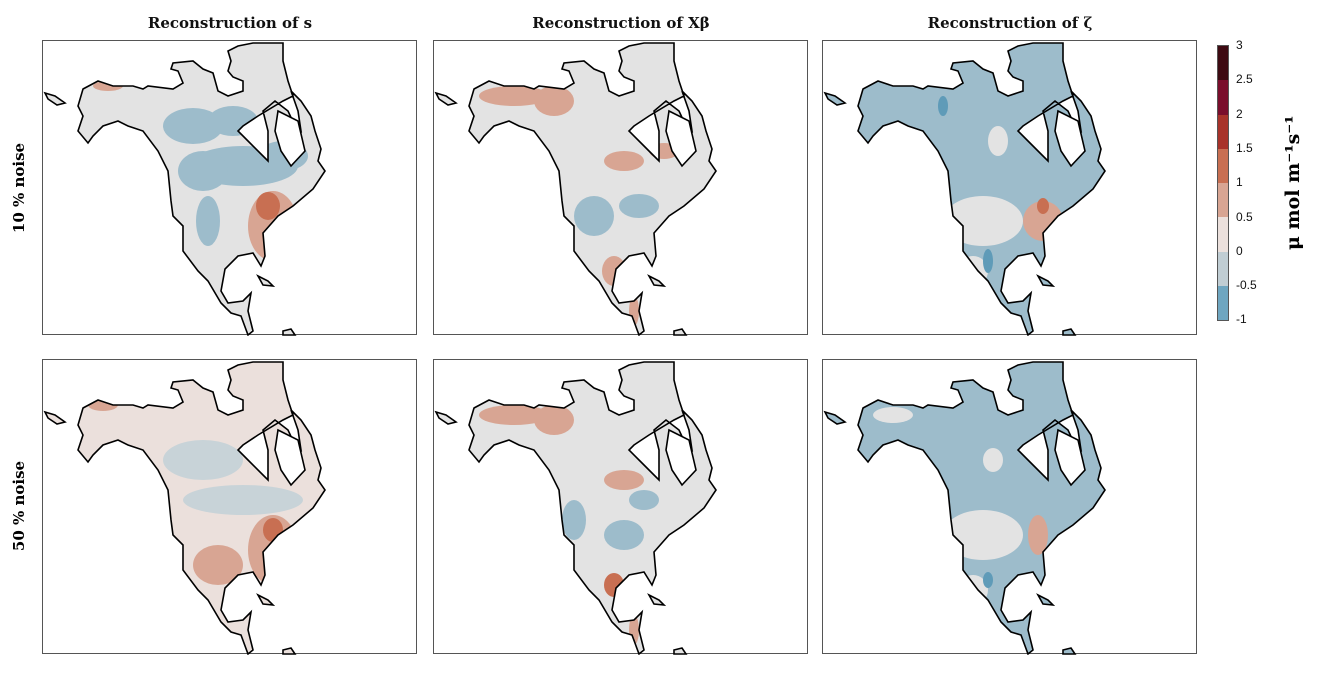 This screenshot has height=674, width=1318. I want to click on colorbar, so click(1223, 183).